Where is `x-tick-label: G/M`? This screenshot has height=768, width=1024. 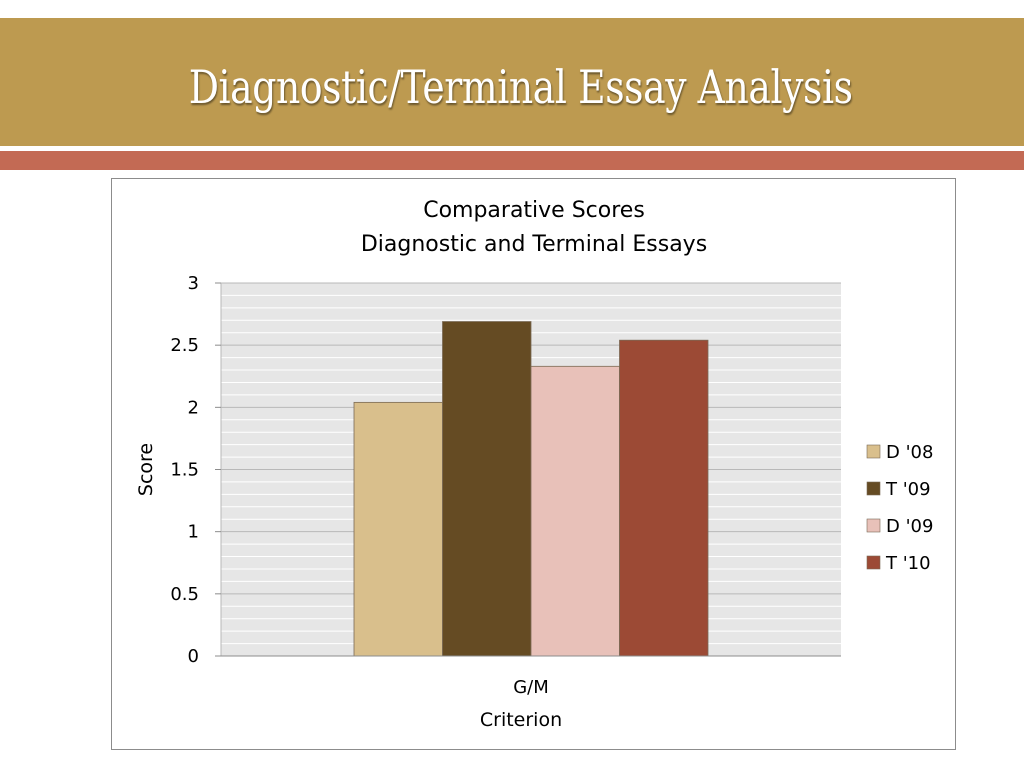
x-tick-label: G/M is located at coordinates (531, 687).